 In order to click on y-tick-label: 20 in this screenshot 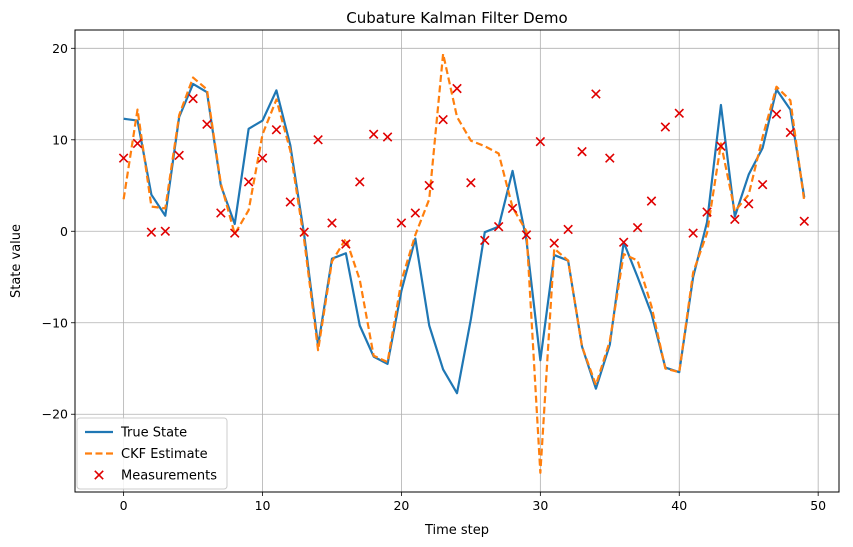, I will do `click(60, 48)`.